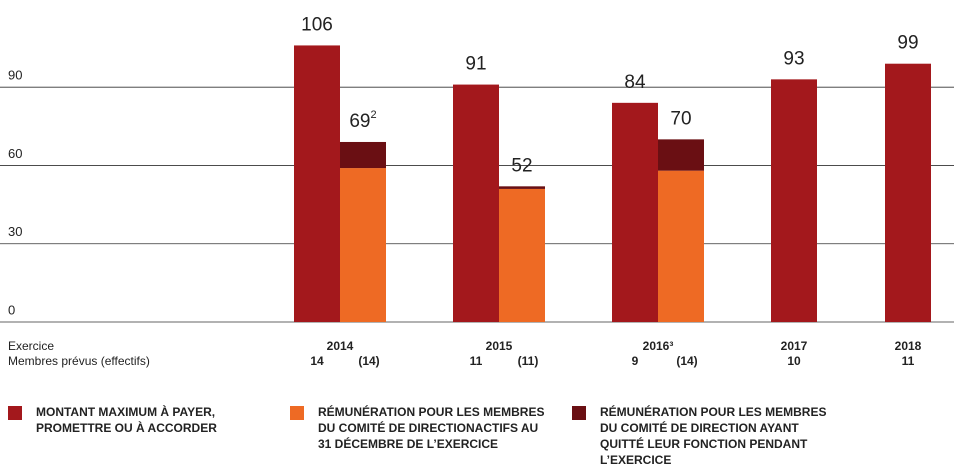  I want to click on total-value: 70, so click(680, 118).